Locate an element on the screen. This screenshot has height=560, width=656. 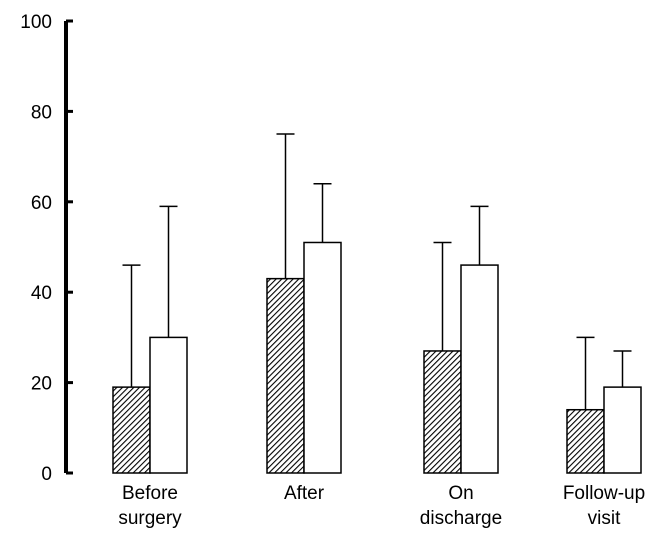
category-label: Before is located at coordinates (150, 493).